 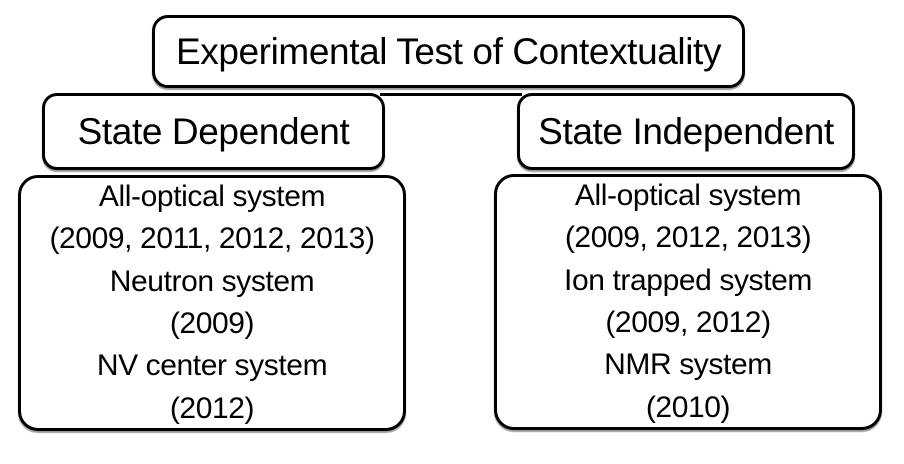 What do you see at coordinates (688, 280) in the screenshot?
I see `system-name: Ion trapped system` at bounding box center [688, 280].